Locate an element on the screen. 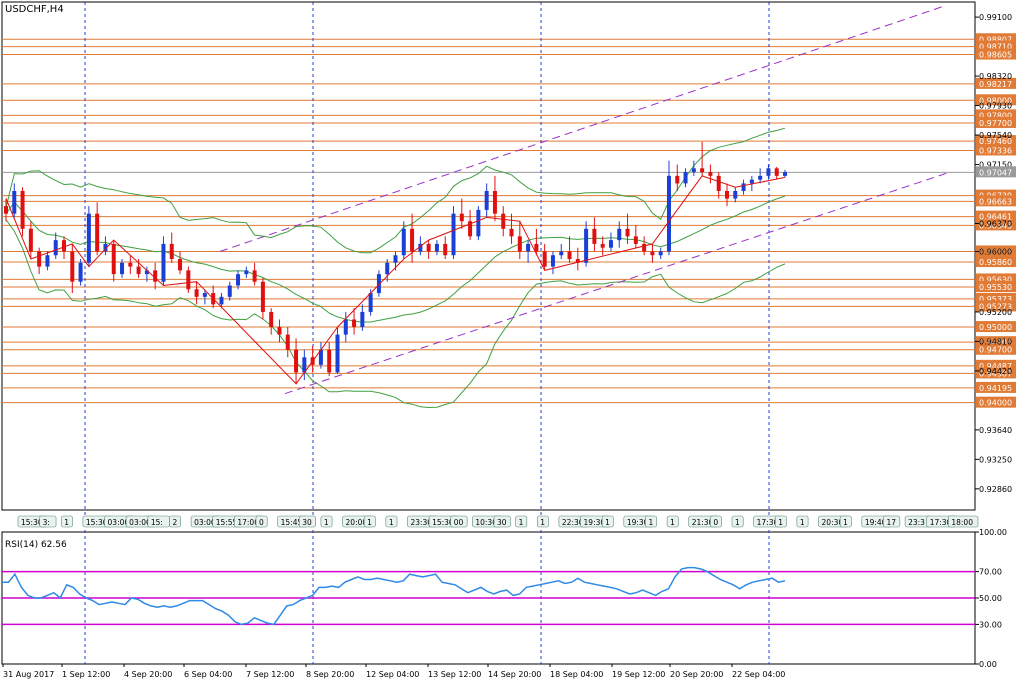  rsi-y-tick-label: 100.00 is located at coordinates (993, 532).